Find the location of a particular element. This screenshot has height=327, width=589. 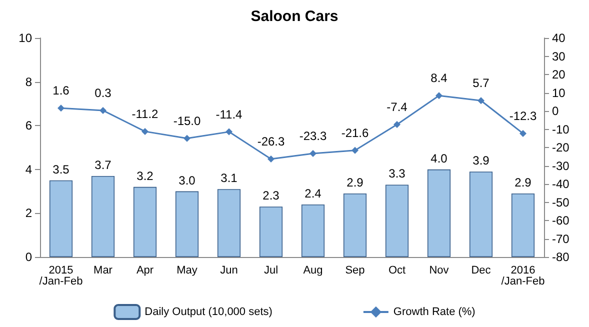

y2-tick-label: 40 is located at coordinates (559, 38).